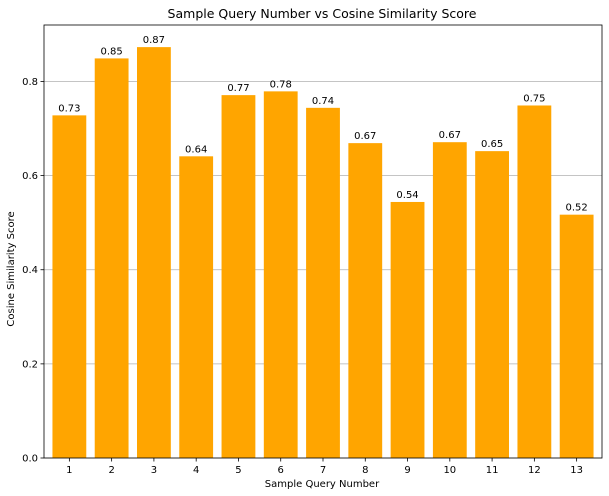  I want to click on x-tick-label: 2, so click(111, 470).